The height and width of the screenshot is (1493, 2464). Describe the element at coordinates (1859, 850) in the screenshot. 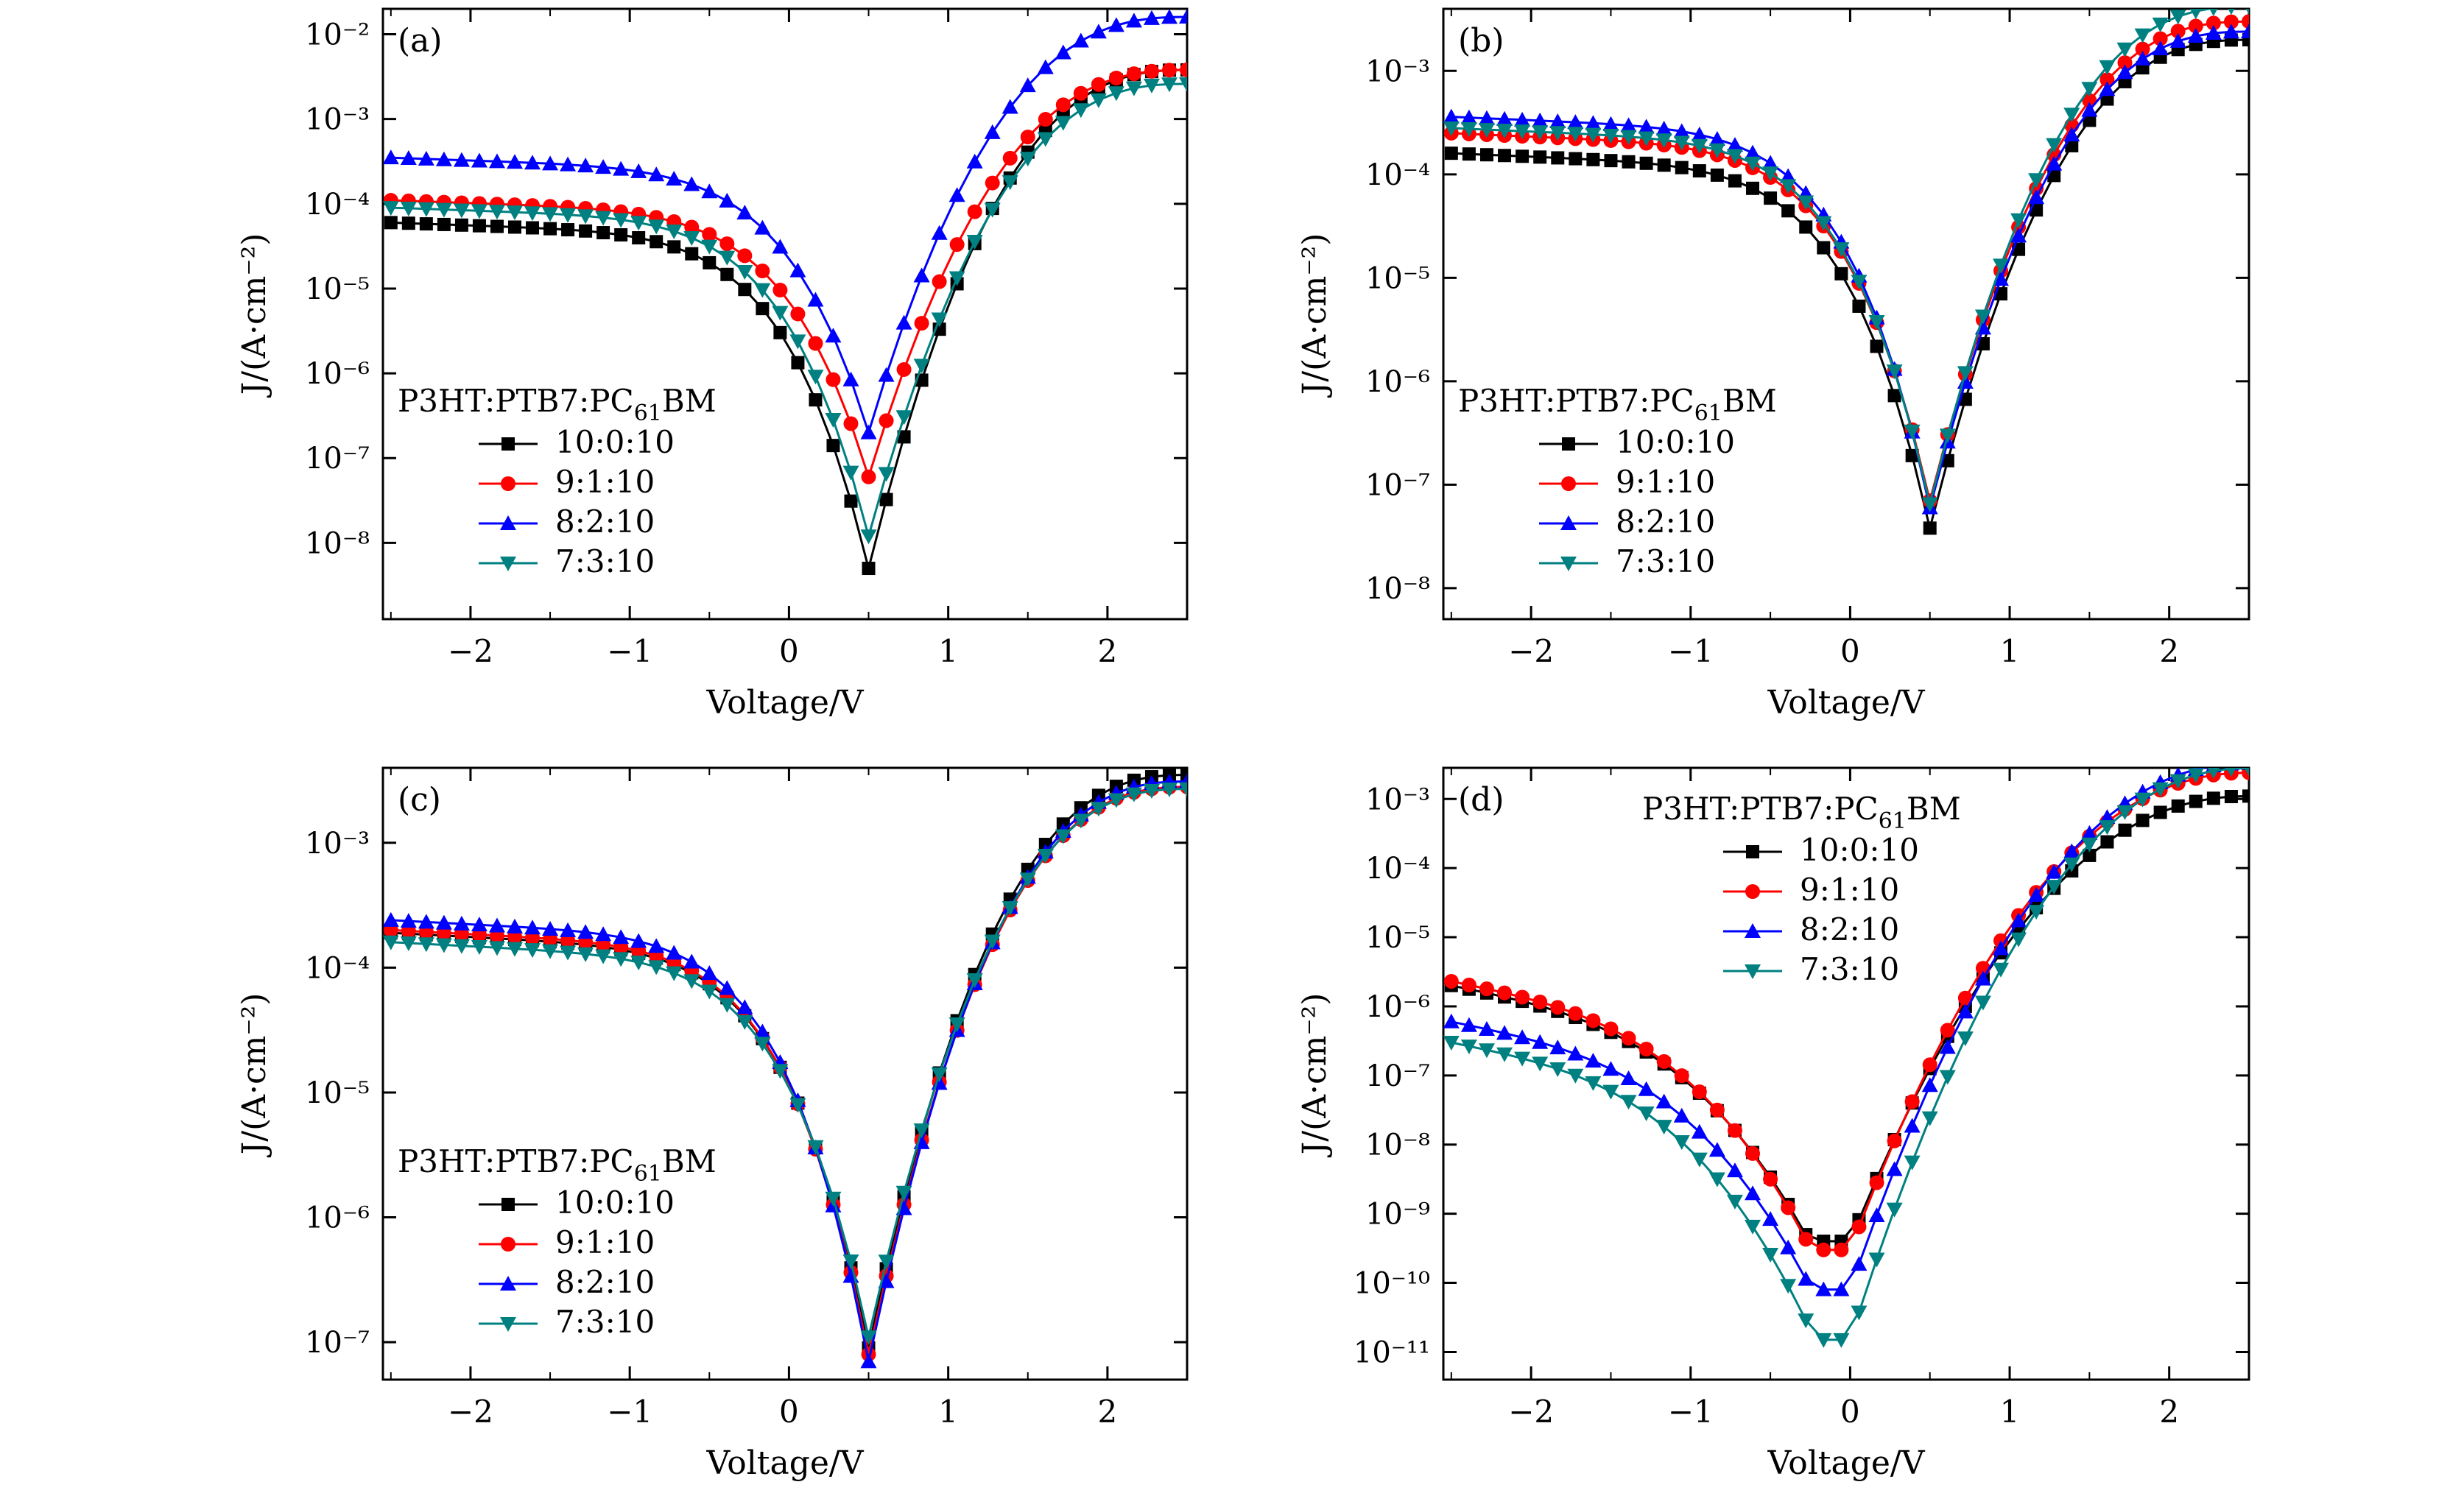

I see `legend-label: 10:0:10` at that location.